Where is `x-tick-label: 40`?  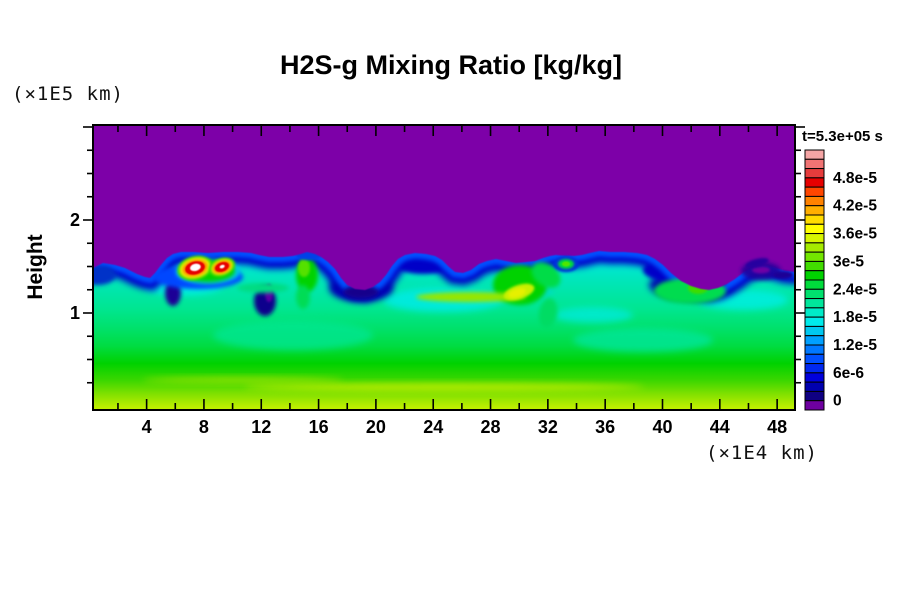
x-tick-label: 40 is located at coordinates (662, 427).